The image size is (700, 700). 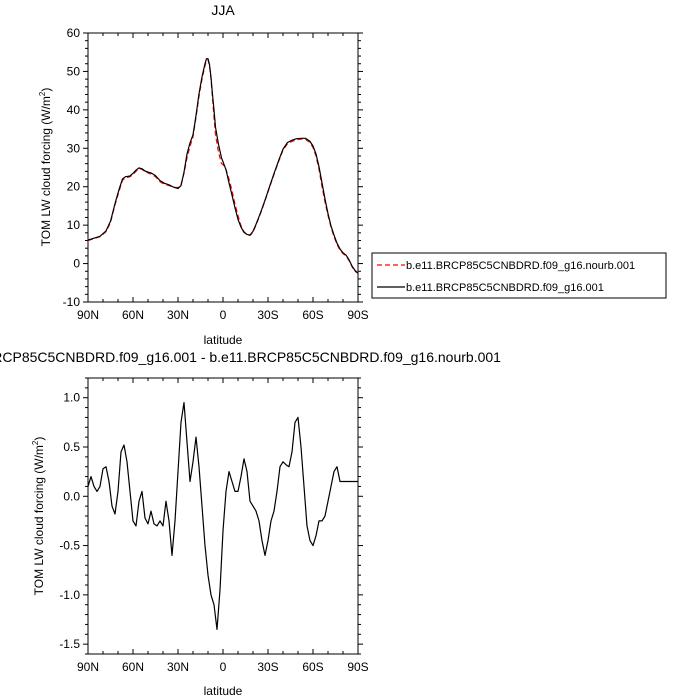 I want to click on chart1-y-axis-title-end: ), so click(x=46, y=90).